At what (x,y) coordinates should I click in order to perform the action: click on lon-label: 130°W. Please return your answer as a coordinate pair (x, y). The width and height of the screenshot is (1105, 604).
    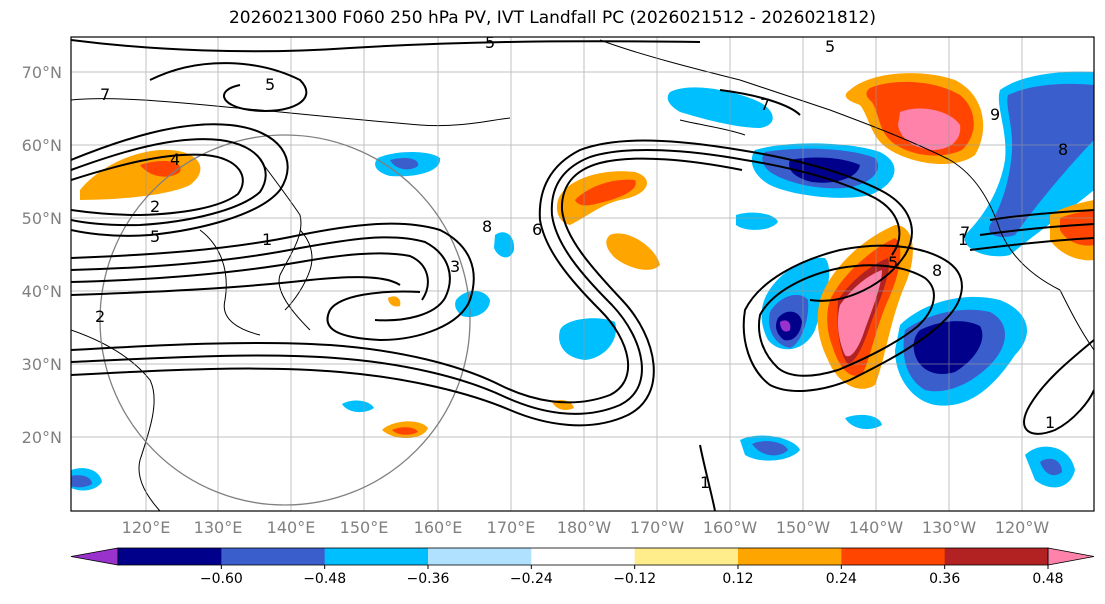
    Looking at the image, I should click on (949, 527).